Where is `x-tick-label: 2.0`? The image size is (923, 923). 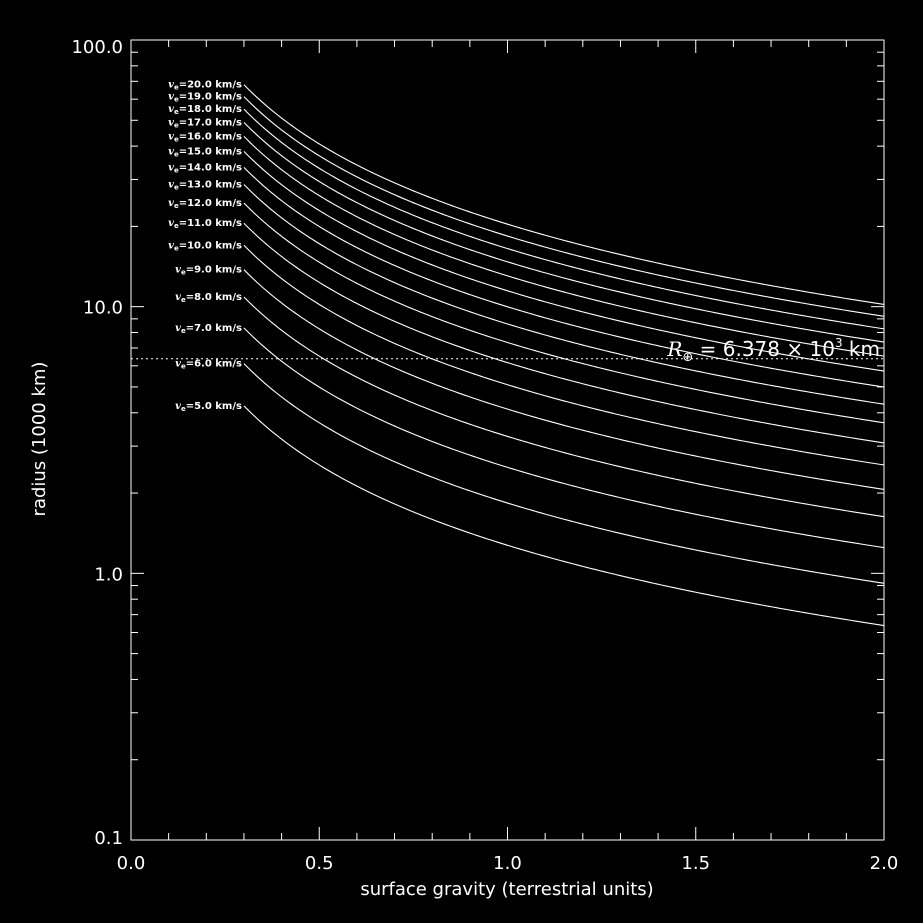
x-tick-label: 2.0 is located at coordinates (884, 863).